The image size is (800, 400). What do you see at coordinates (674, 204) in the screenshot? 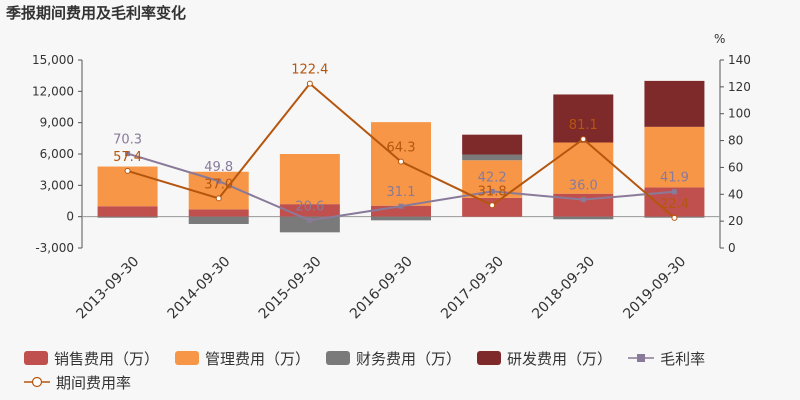
I see `data-label: 22.4` at bounding box center [674, 204].